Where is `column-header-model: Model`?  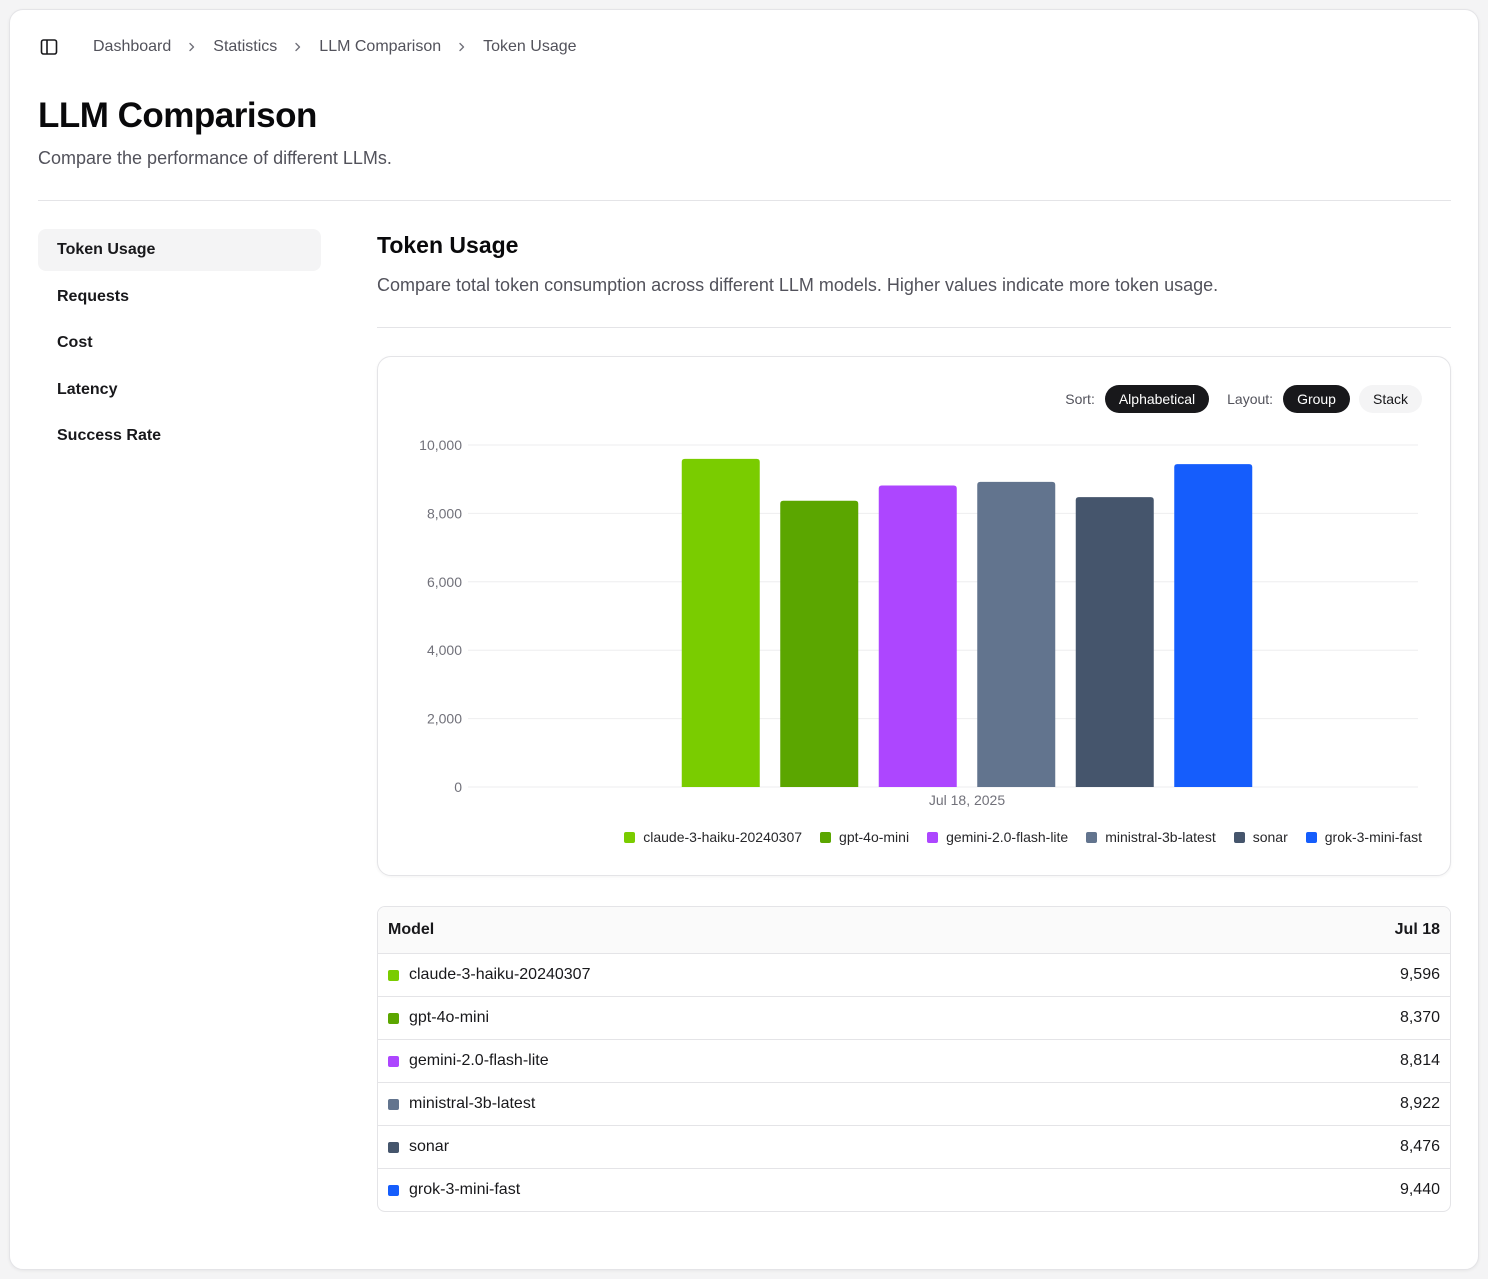 column-header-model: Model is located at coordinates (411, 929).